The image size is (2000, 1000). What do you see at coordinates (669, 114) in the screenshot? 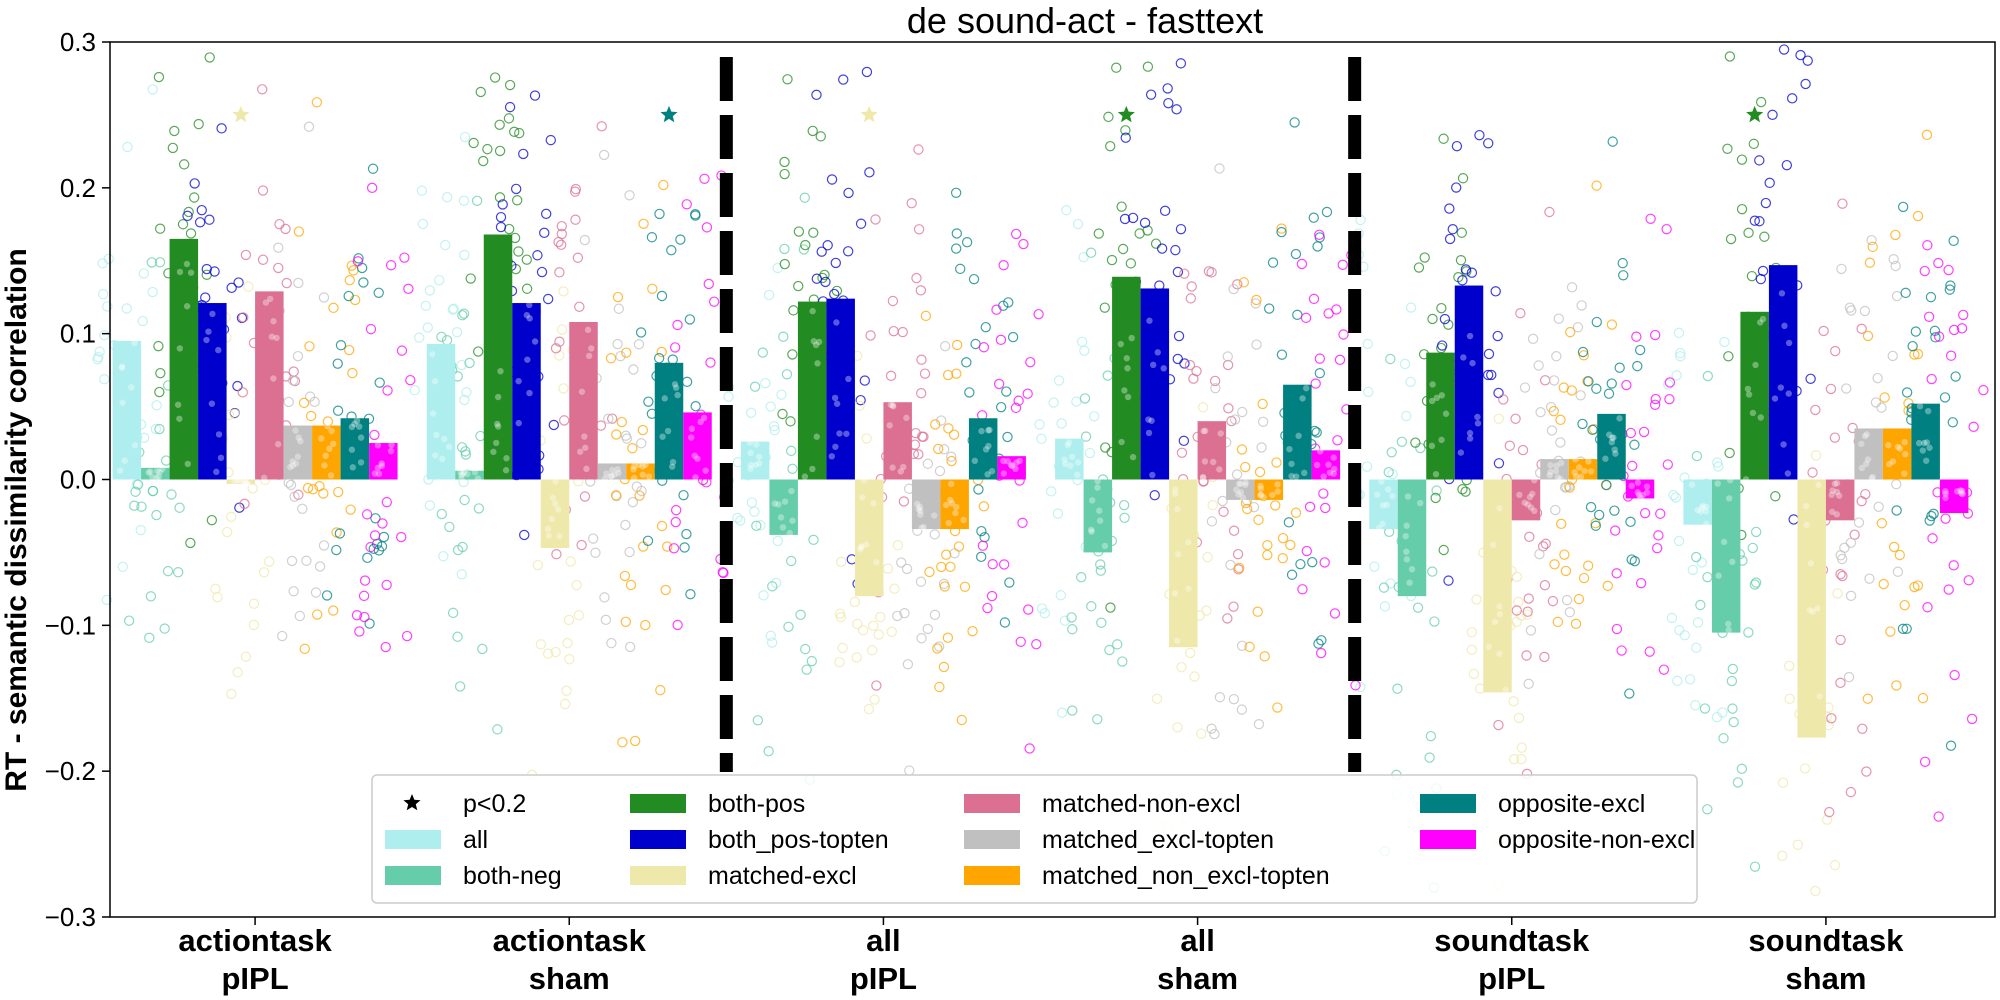
I see `significance-star` at bounding box center [669, 114].